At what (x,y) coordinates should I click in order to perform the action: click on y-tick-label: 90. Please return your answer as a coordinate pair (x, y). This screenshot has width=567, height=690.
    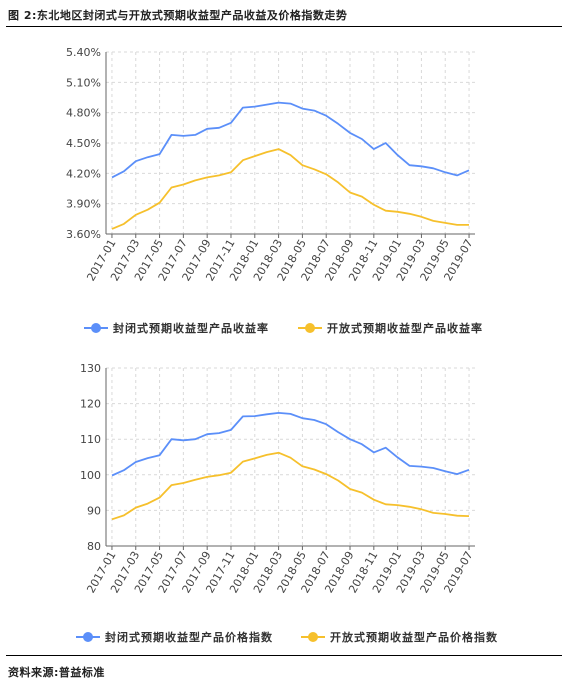
    Looking at the image, I should click on (94, 510).